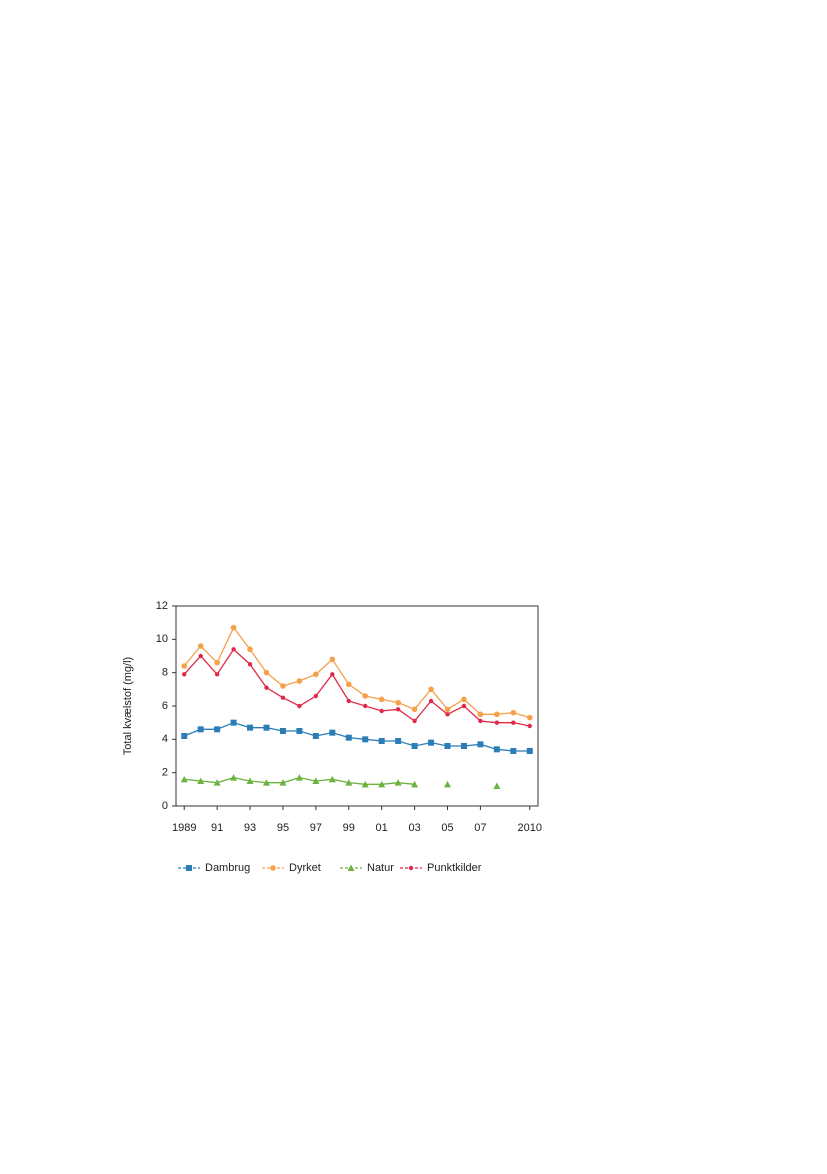  Describe the element at coordinates (227, 868) in the screenshot. I see `legend-label: Dambrug` at that location.